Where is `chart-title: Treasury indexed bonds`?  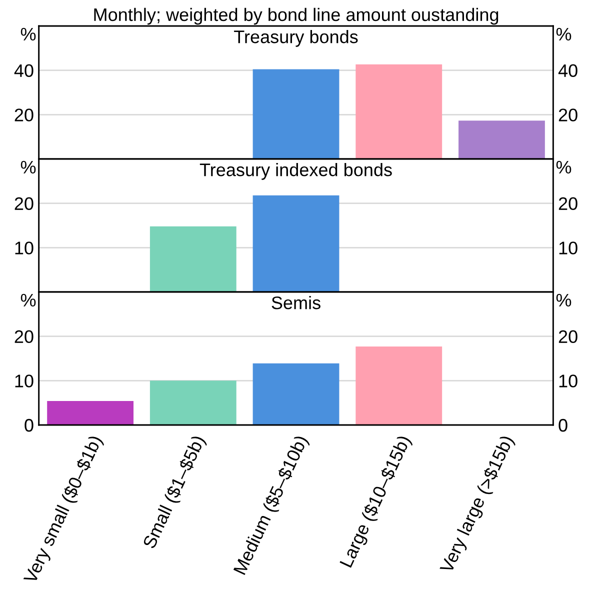 chart-title: Treasury indexed bonds is located at coordinates (296, 171).